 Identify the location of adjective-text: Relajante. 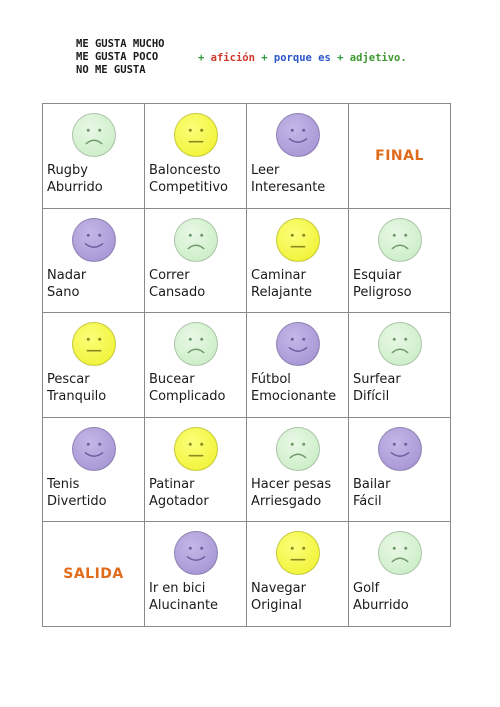
(281, 292).